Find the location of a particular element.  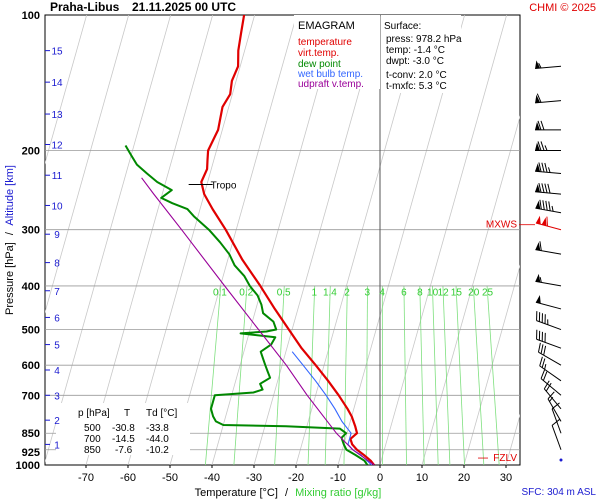

altitude-tick-1: 1 is located at coordinates (57, 445).